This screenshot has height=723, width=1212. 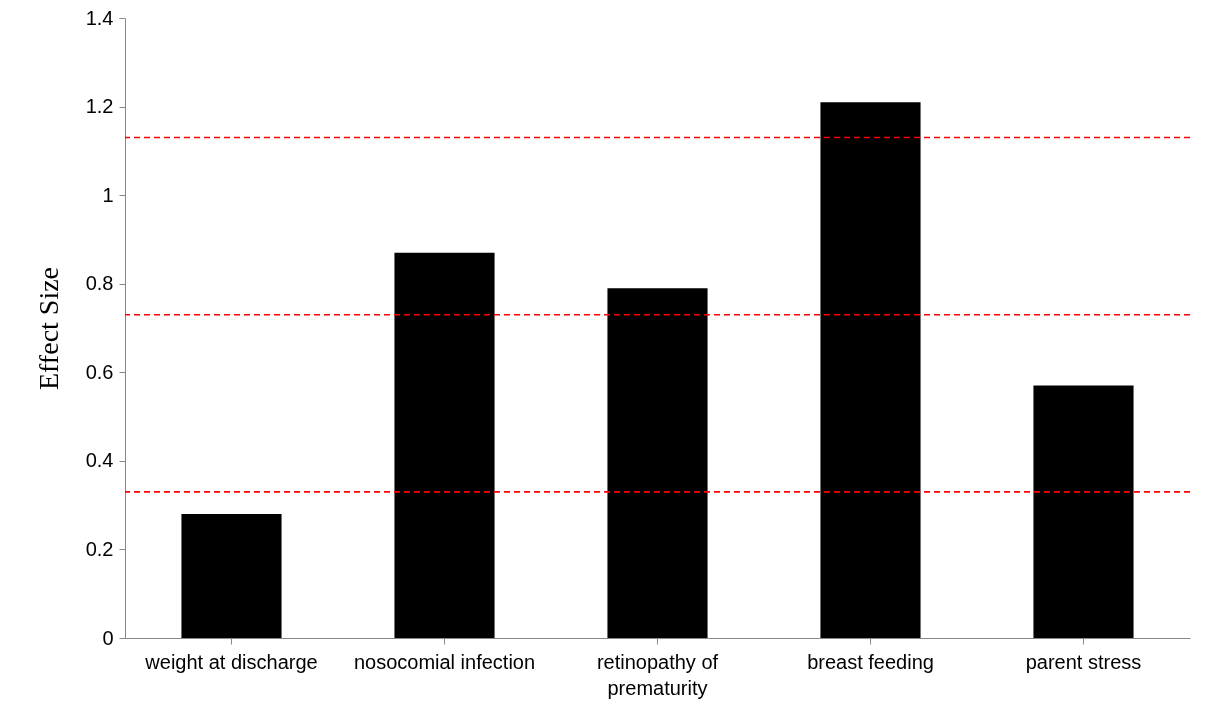 I want to click on y-tick-label: 0.2, so click(x=99, y=548).